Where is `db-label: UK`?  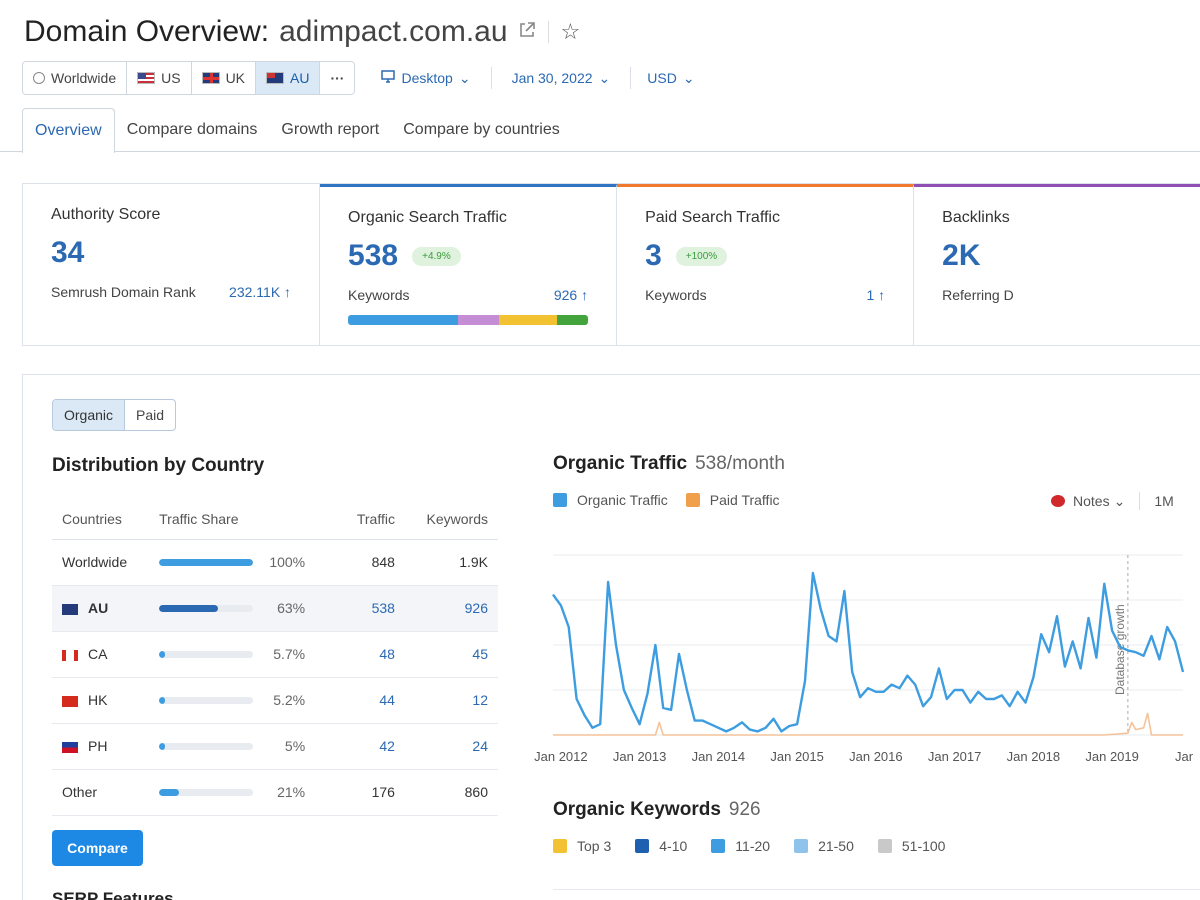
db-label: UK is located at coordinates (235, 78).